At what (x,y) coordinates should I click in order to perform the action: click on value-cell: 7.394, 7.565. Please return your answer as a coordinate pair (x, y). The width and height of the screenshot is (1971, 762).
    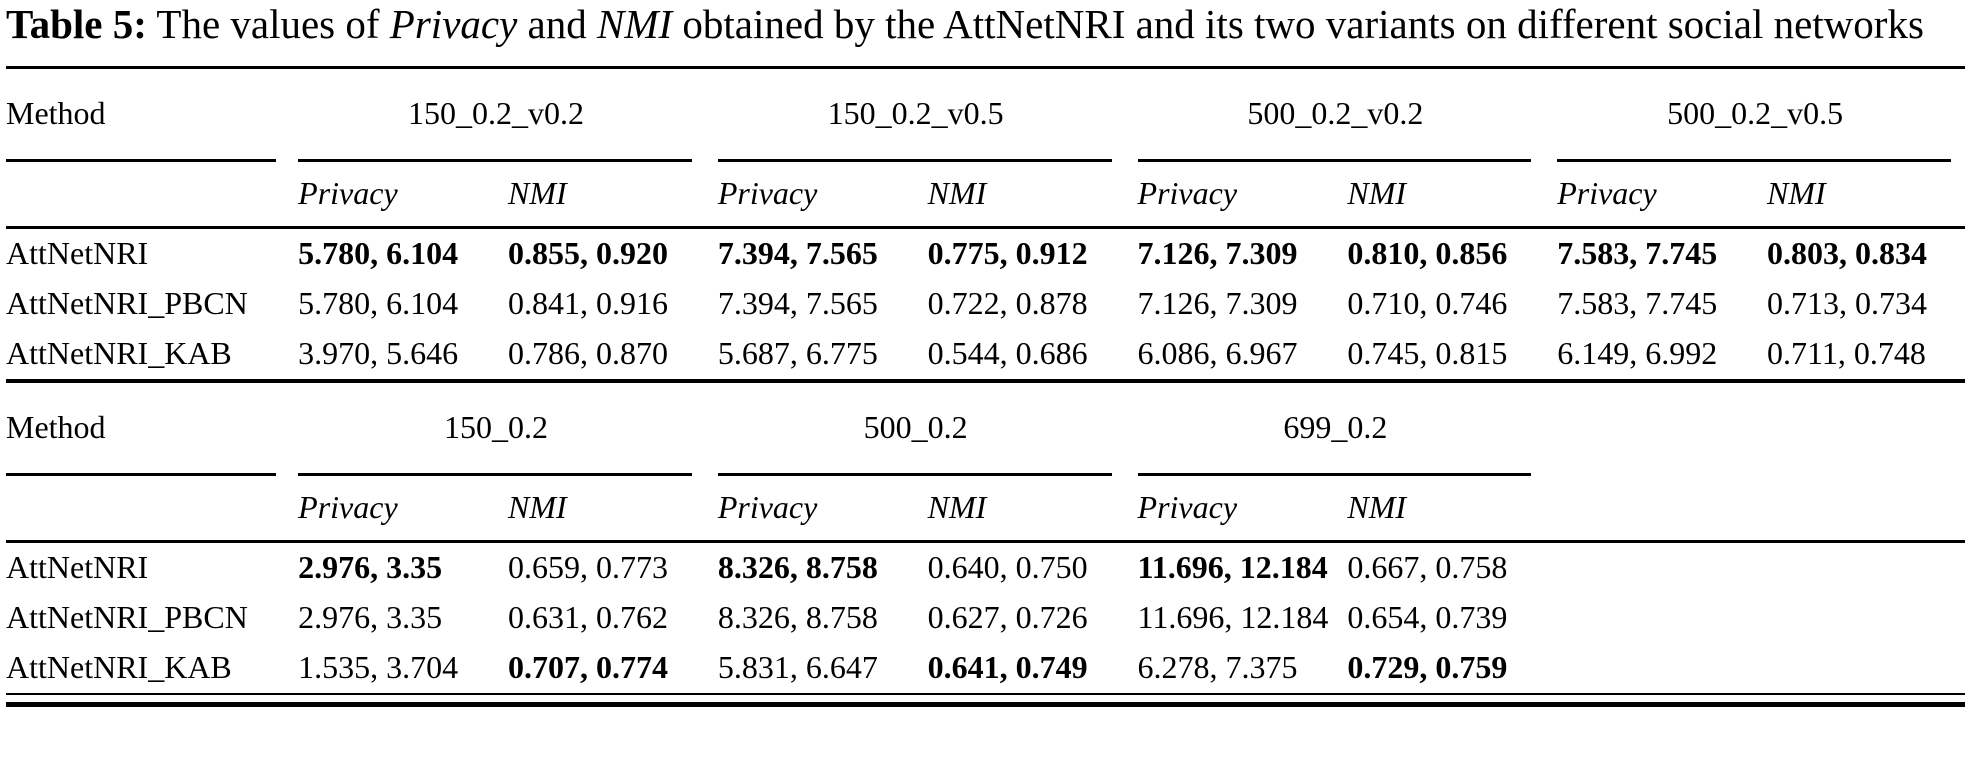
    Looking at the image, I should click on (797, 253).